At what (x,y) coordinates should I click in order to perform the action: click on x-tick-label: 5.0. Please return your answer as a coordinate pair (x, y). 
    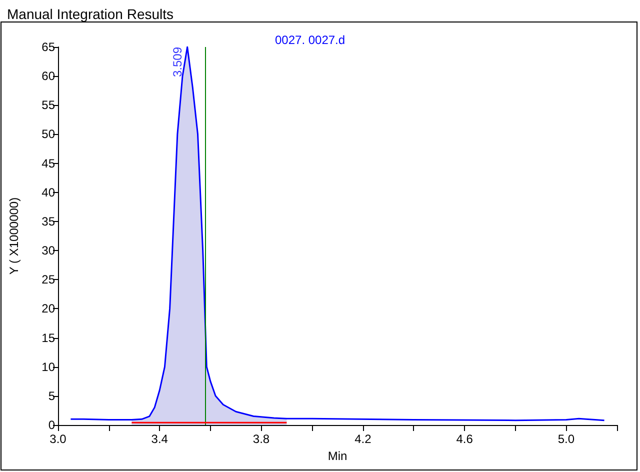
    Looking at the image, I should click on (566, 439).